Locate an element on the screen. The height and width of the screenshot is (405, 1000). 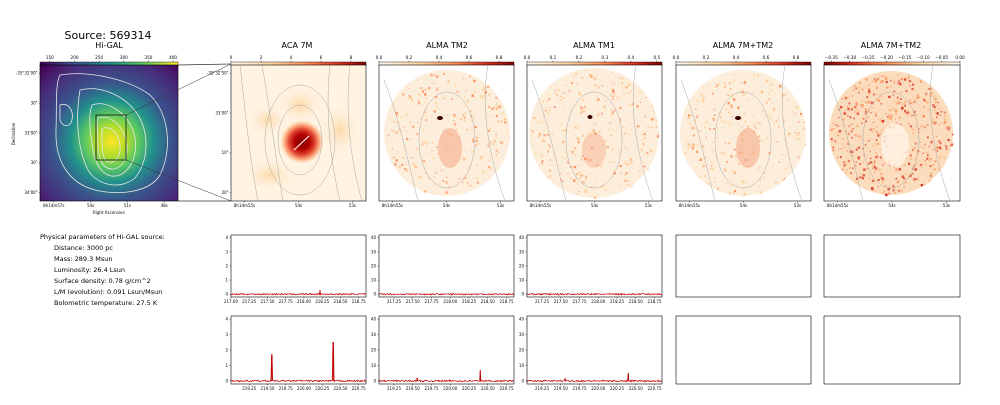
colorbar-tick-label: 0.4 is located at coordinates (631, 57).